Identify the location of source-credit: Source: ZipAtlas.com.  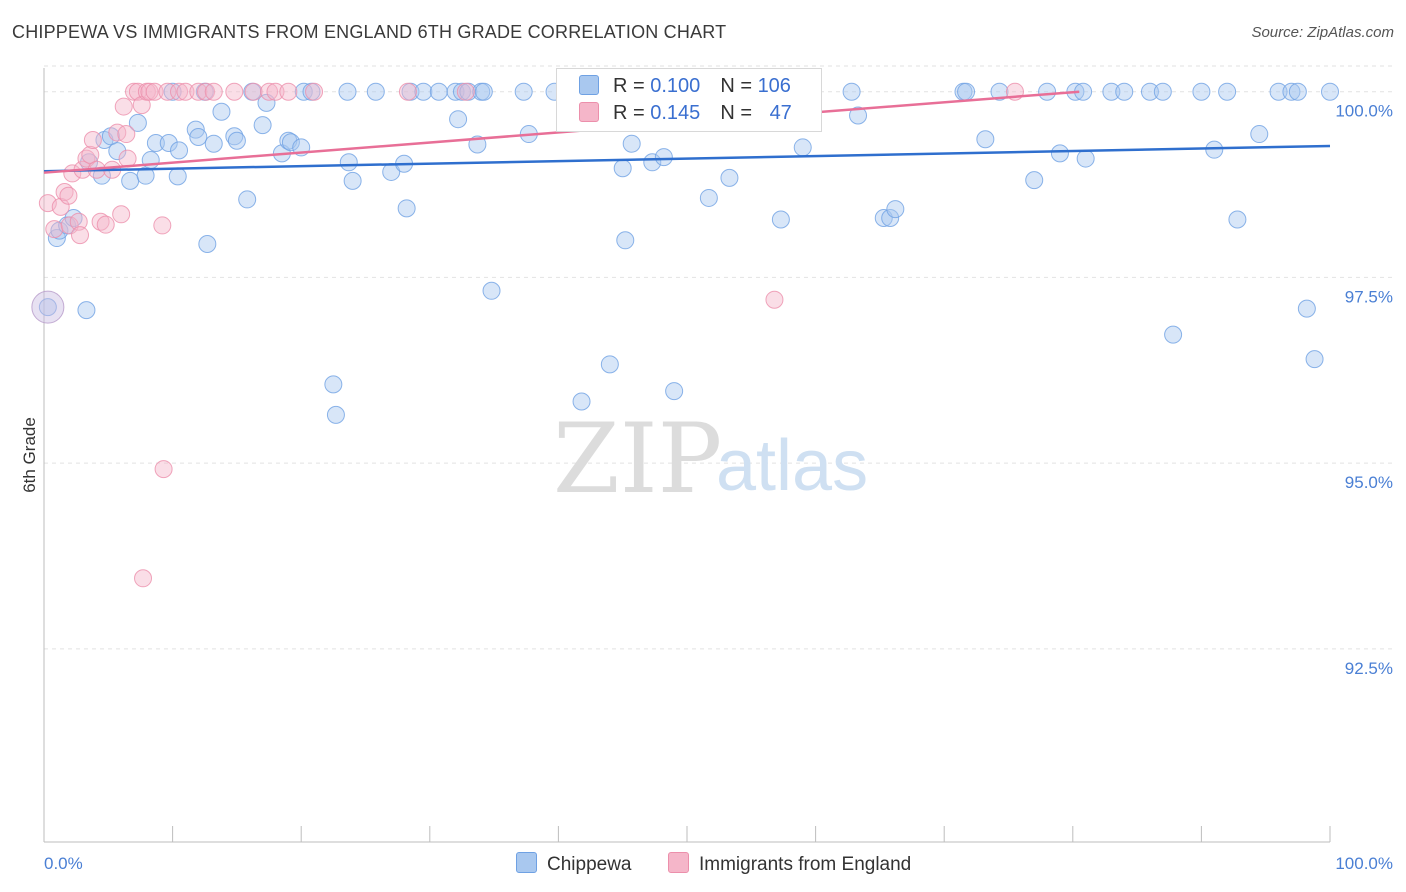
(1322, 32).